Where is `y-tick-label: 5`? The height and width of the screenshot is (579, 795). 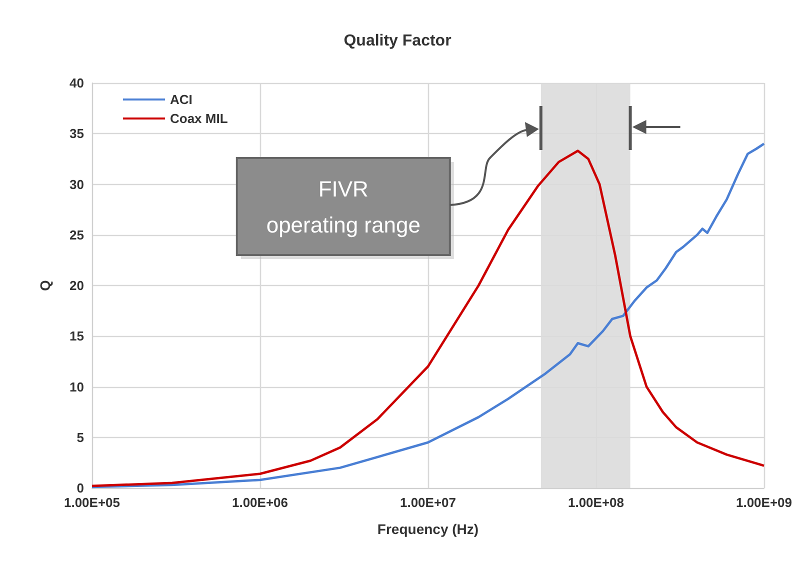
y-tick-label: 5 is located at coordinates (80, 437).